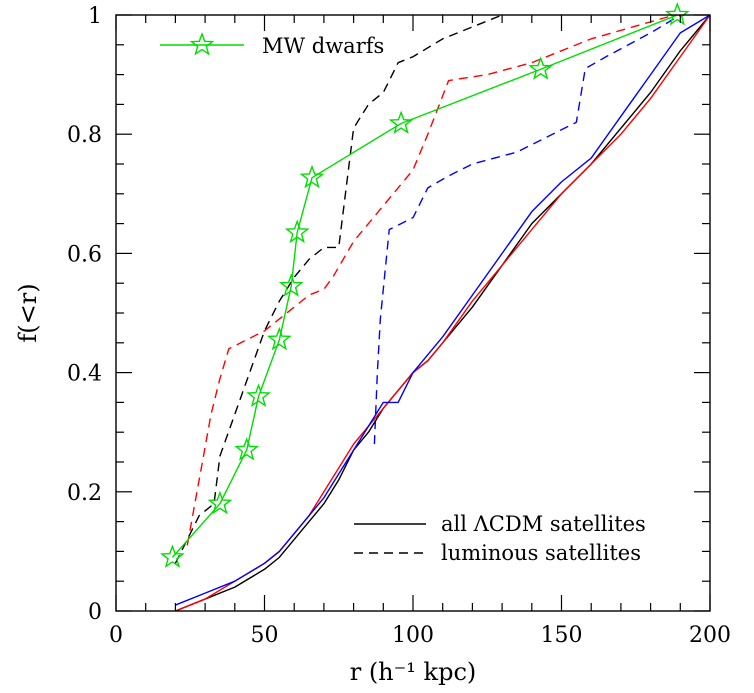  Describe the element at coordinates (413, 635) in the screenshot. I see `x-tick-label: 100` at that location.